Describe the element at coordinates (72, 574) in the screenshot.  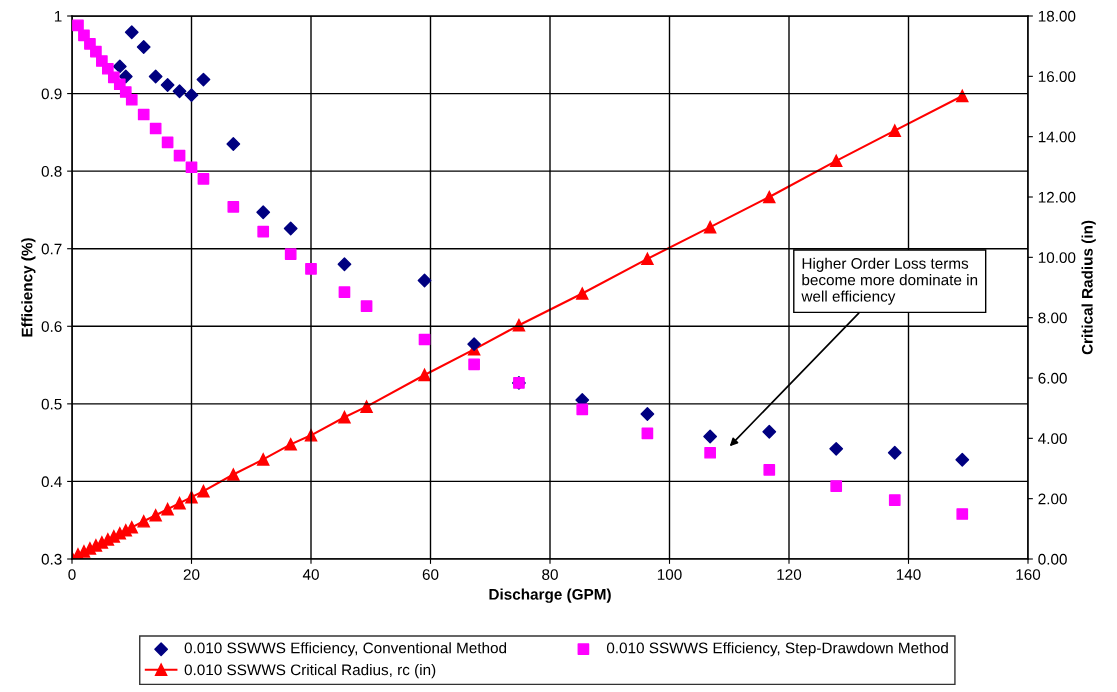
I see `x-tick-label: 0` at that location.